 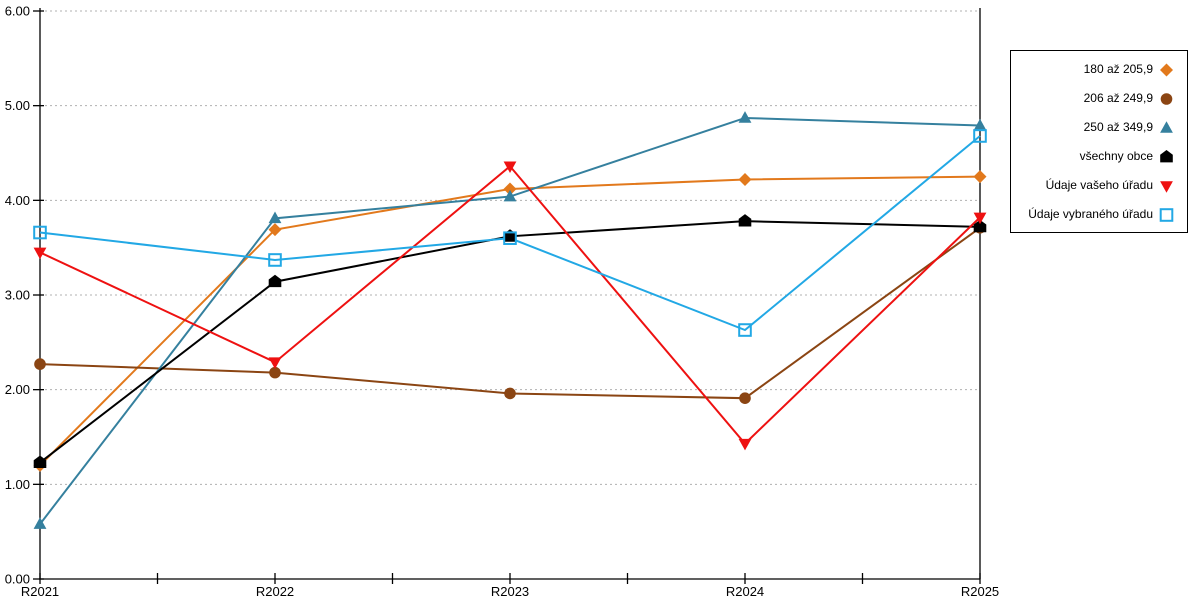 I want to click on x-tick-label: R2025, so click(x=980, y=591).